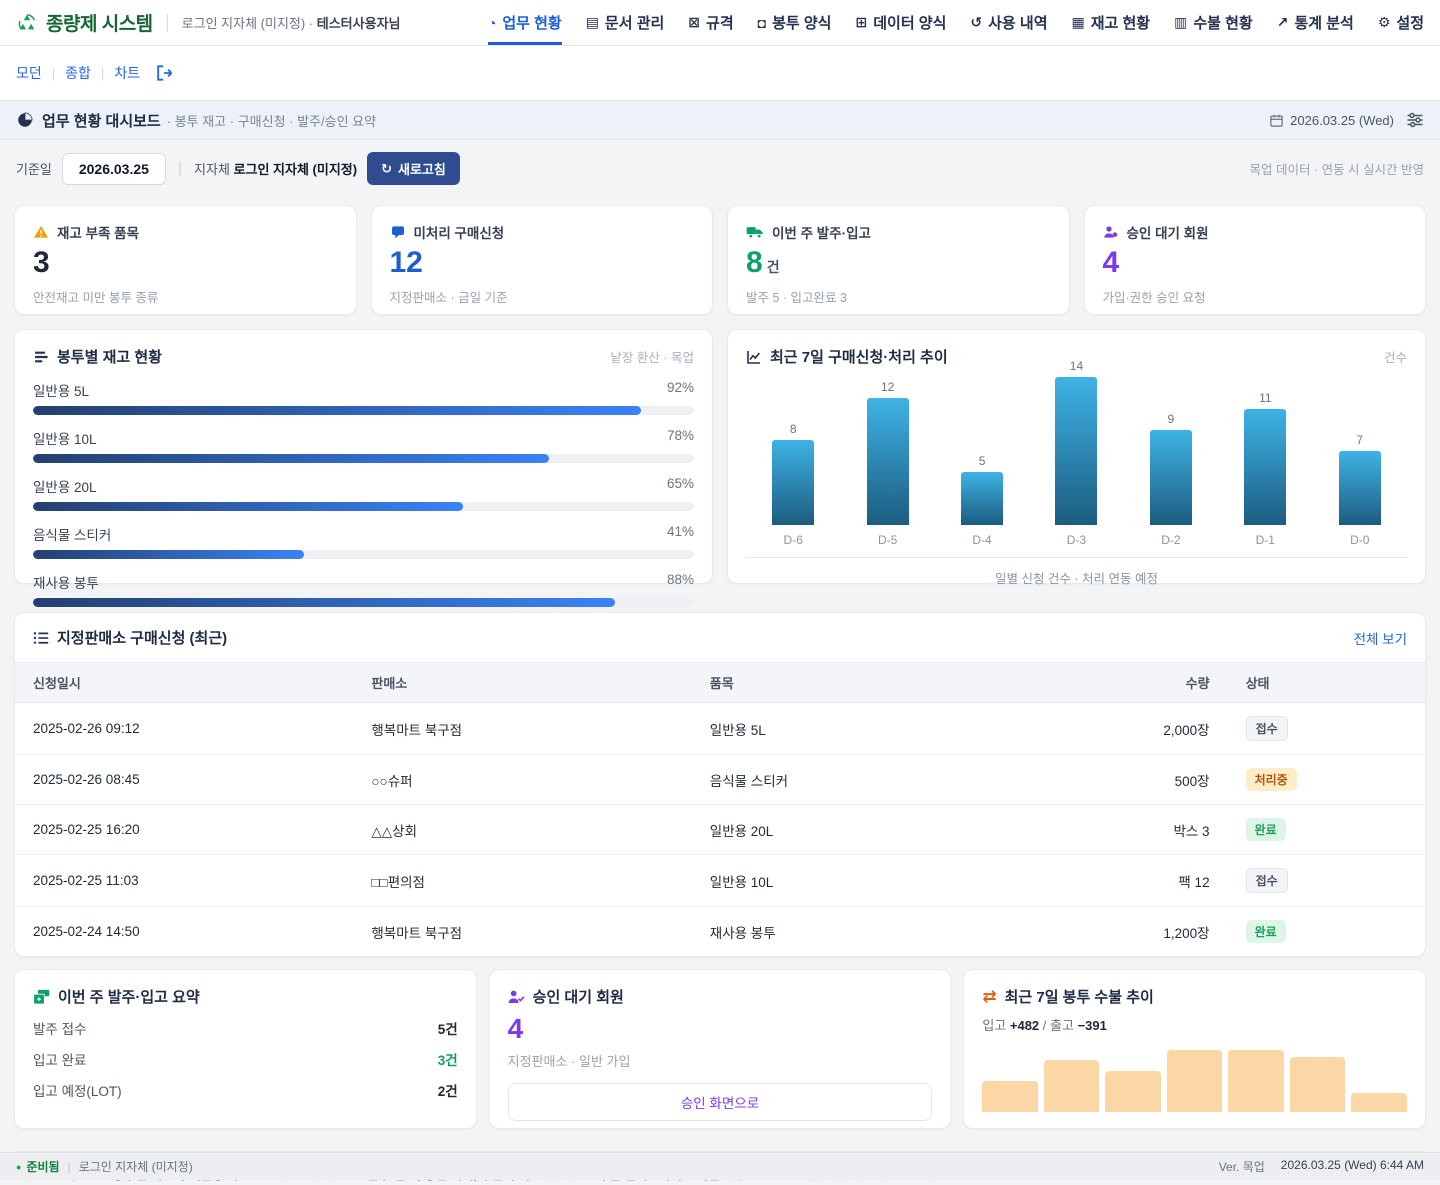  What do you see at coordinates (1415, 120) in the screenshot?
I see `sliders-icon` at bounding box center [1415, 120].